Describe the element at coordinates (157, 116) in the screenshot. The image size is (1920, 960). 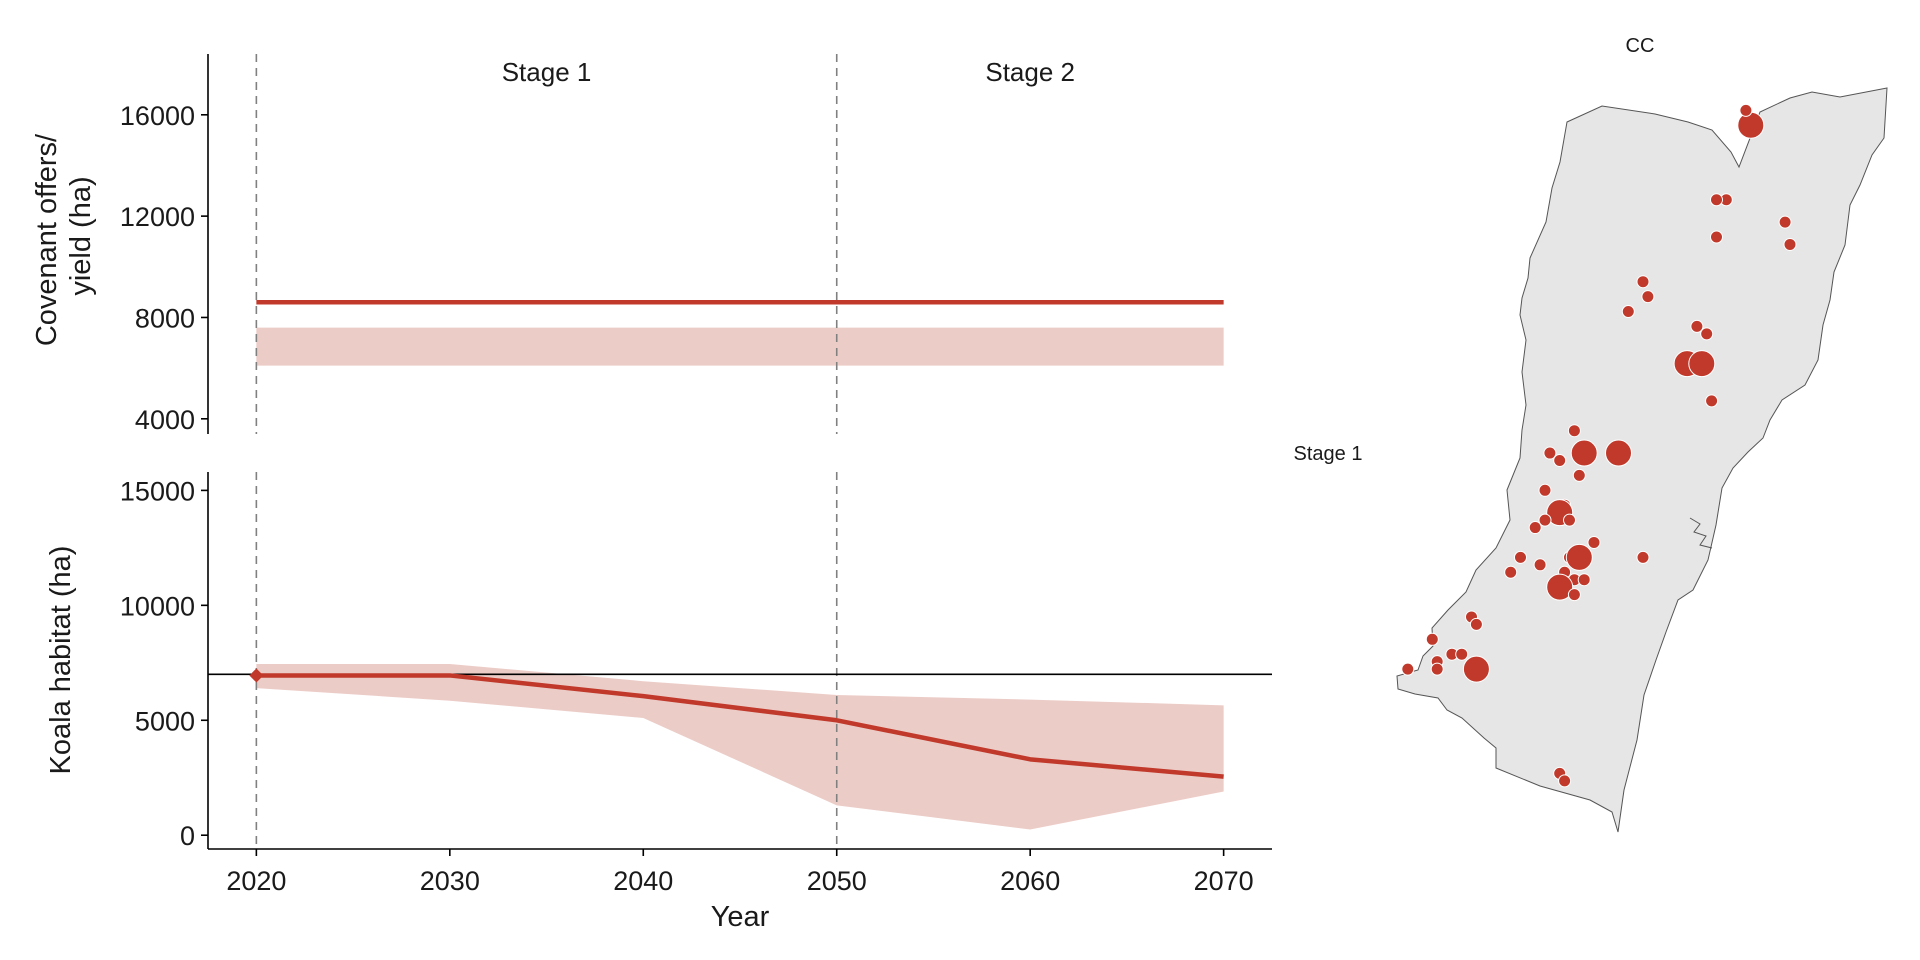
I see `covenant-offers-y-tick-label-3: 16000` at that location.